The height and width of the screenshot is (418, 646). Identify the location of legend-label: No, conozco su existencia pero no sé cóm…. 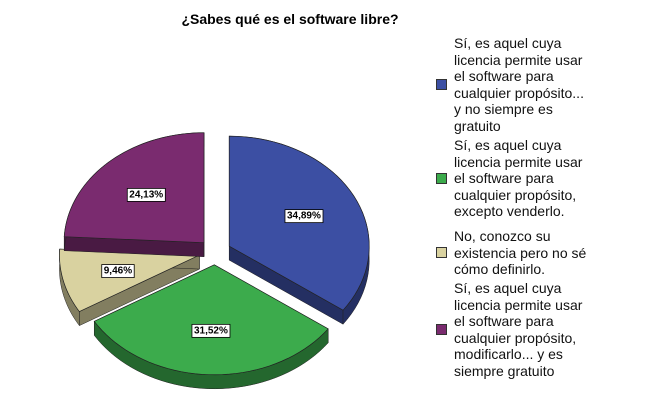
(520, 252).